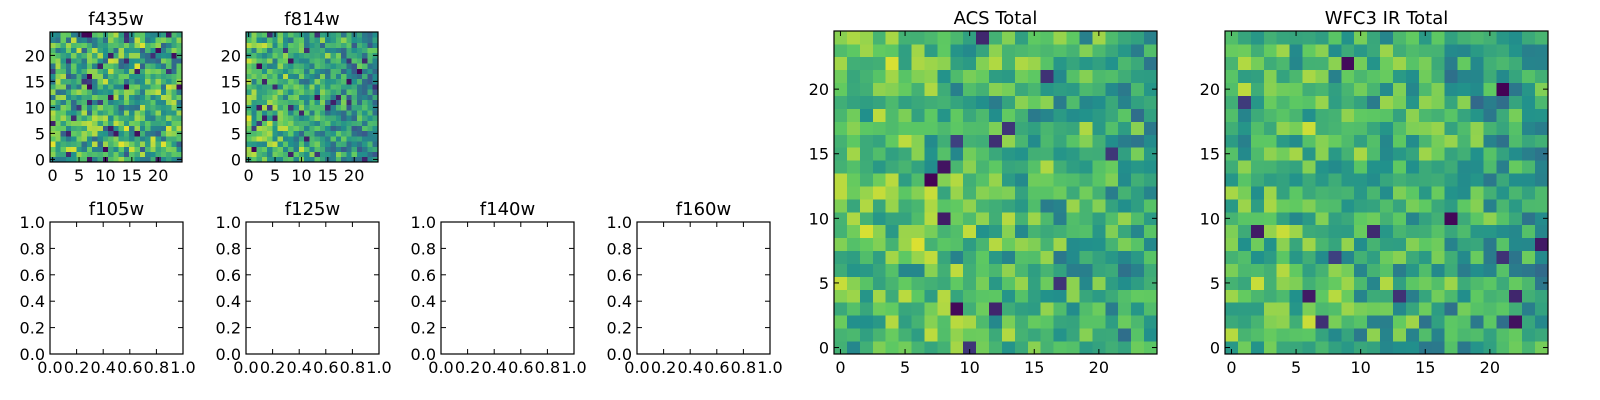 This screenshot has height=400, width=1600. I want to click on y-tick-label: 5, so click(824, 283).